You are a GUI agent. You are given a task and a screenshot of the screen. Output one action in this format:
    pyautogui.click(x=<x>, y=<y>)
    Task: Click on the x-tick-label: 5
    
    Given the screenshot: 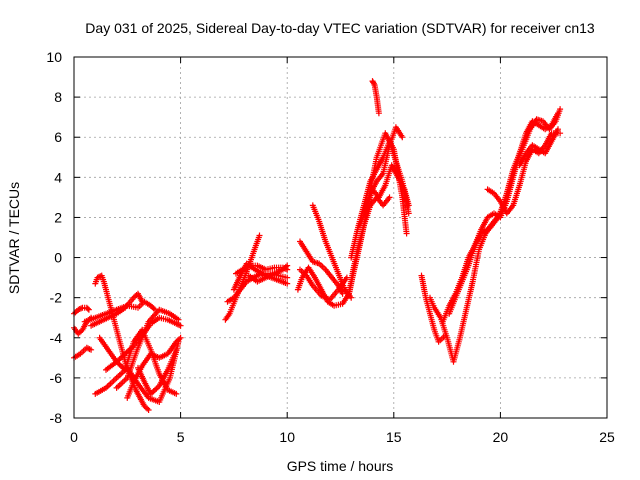 What is the action you would take?
    pyautogui.click(x=181, y=437)
    